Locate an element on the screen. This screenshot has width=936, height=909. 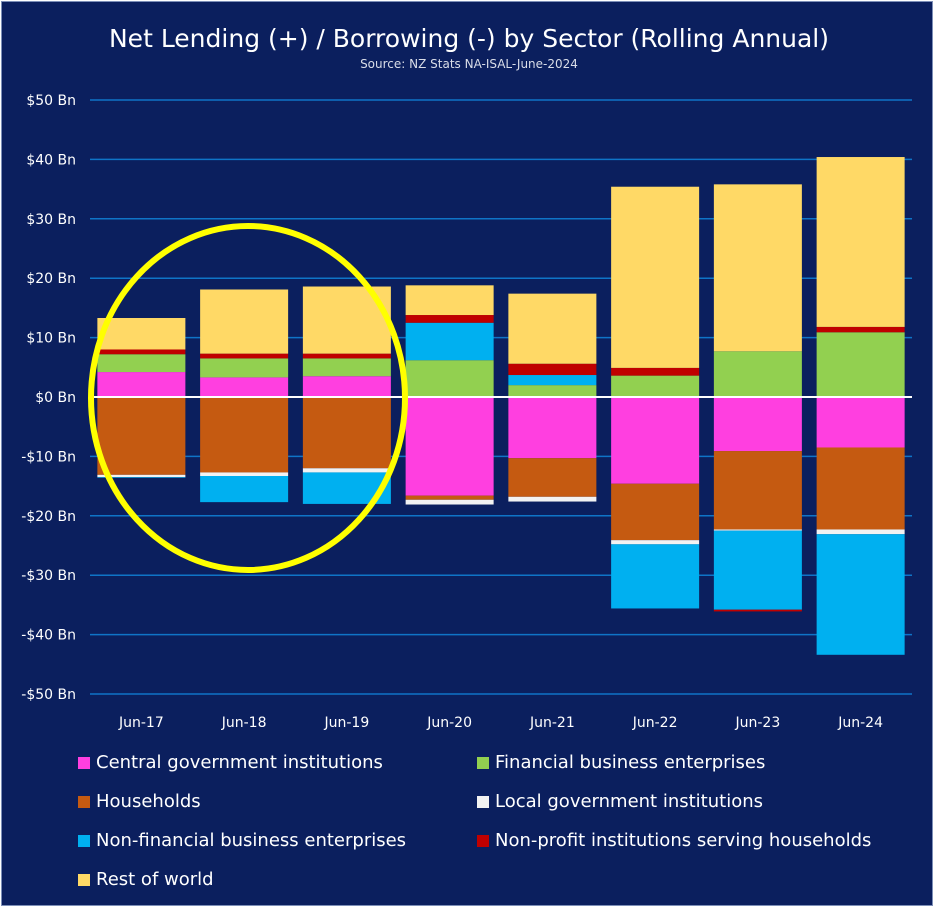
legend-label: Non-financial business enterprises is located at coordinates (251, 840).